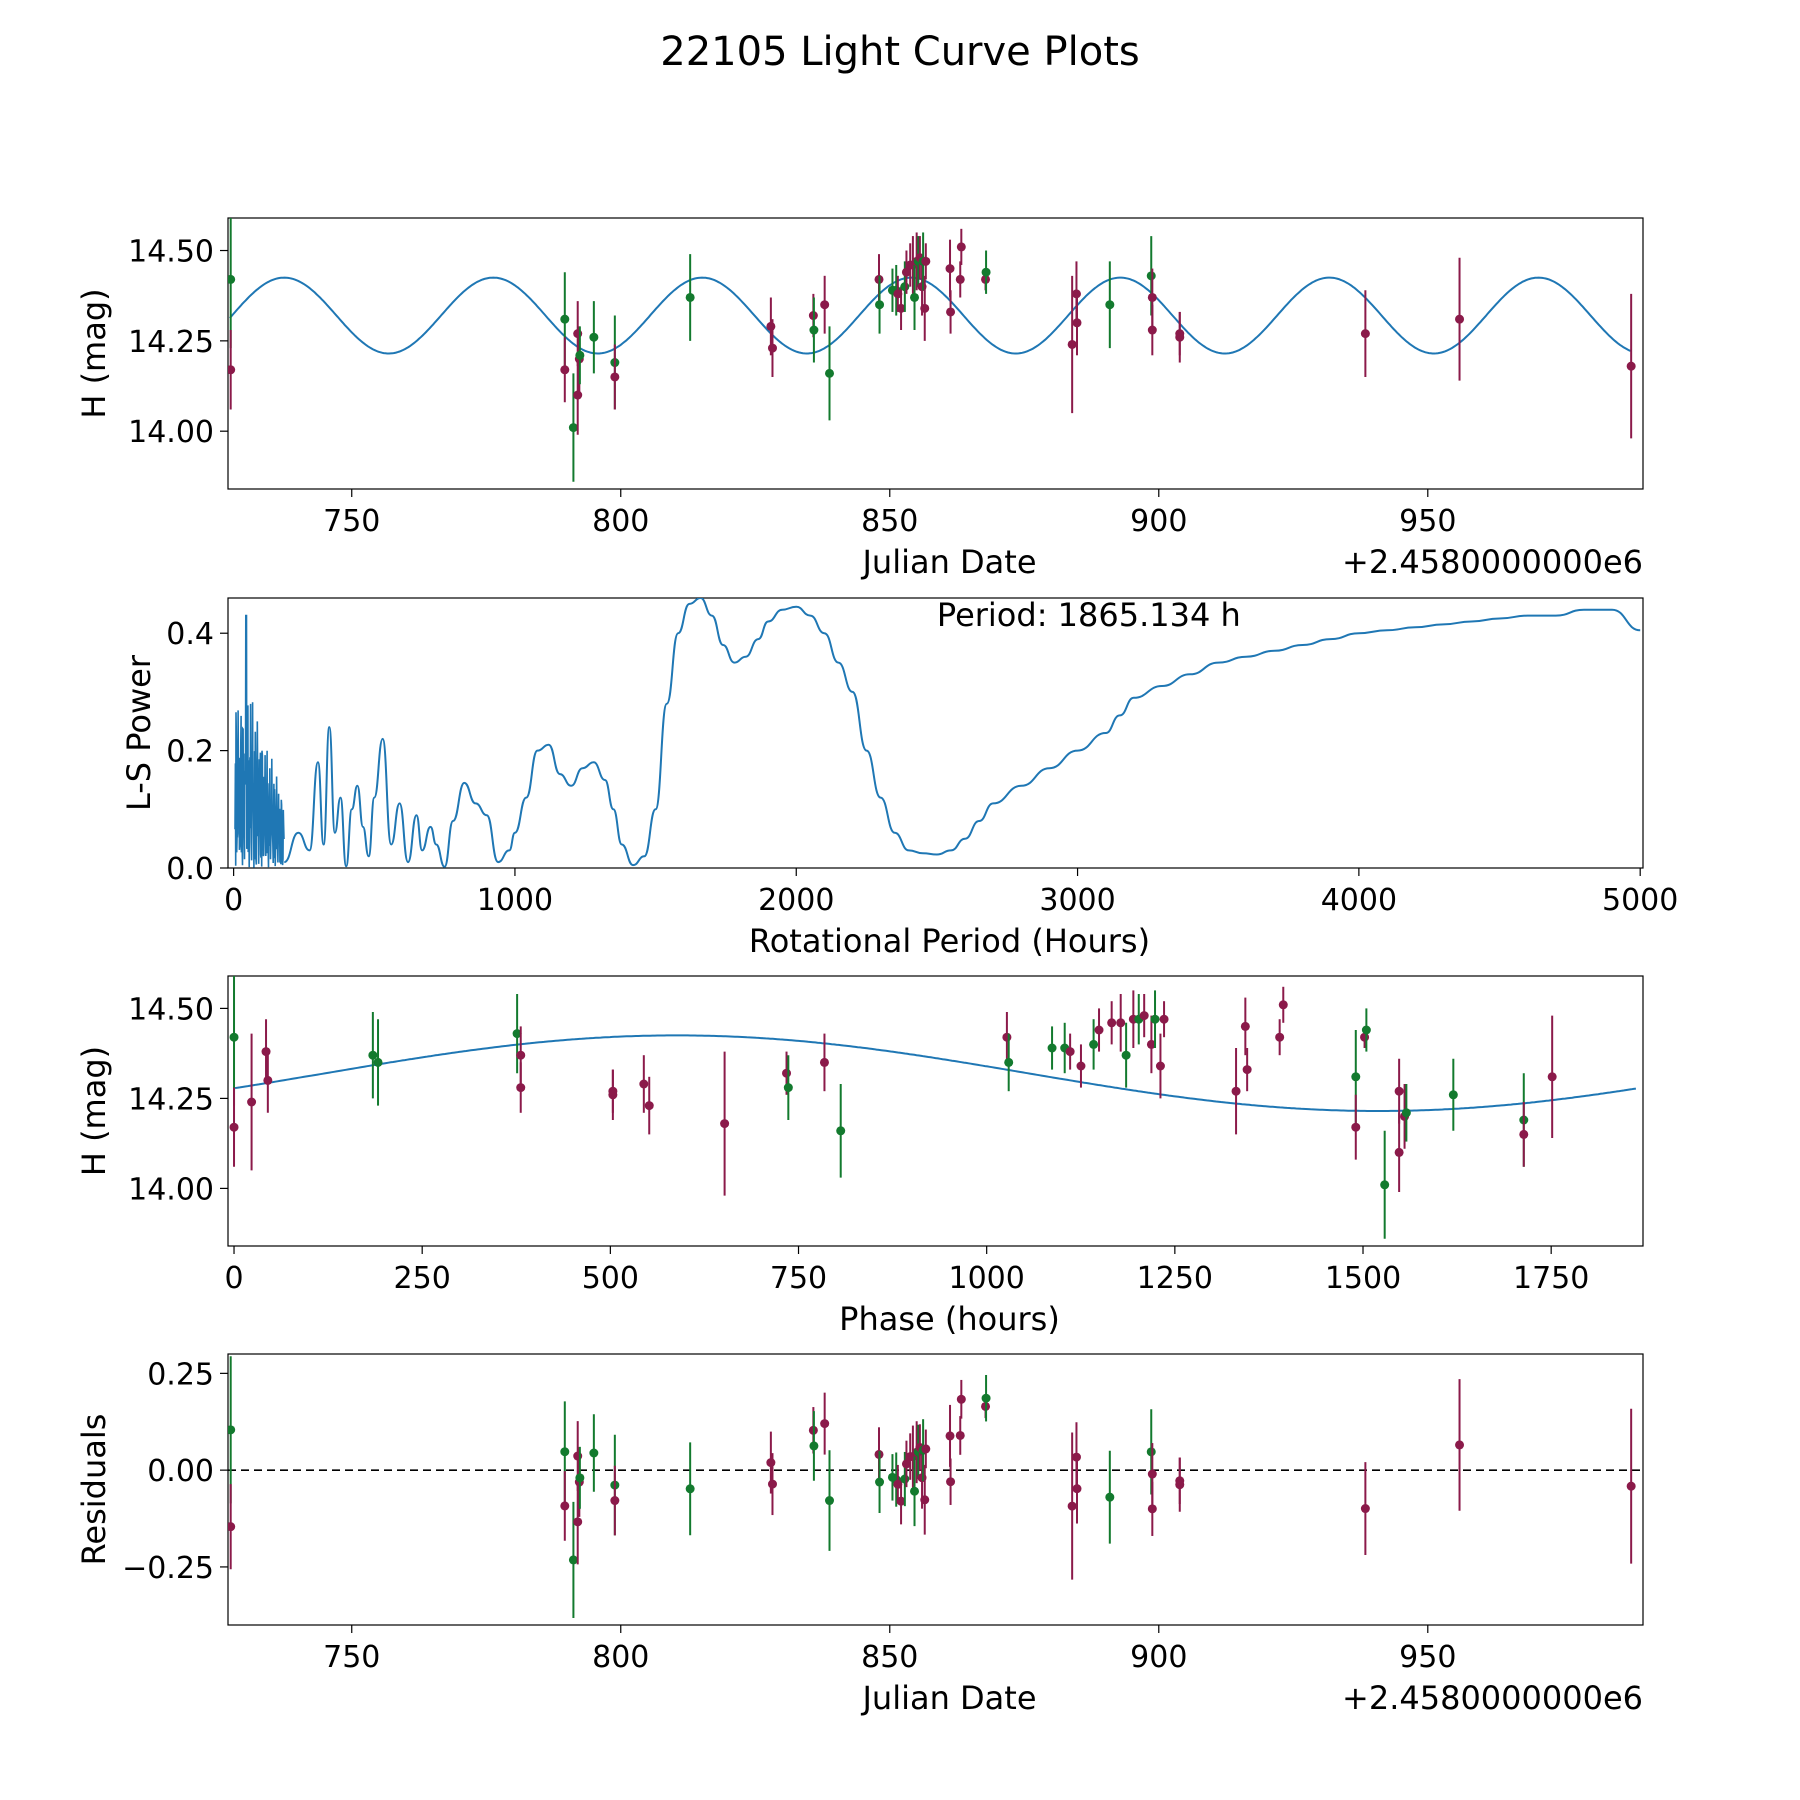 This screenshot has height=1800, width=1800. Describe the element at coordinates (190, 634) in the screenshot. I see `periodogram-ytick-label: 0.4` at that location.